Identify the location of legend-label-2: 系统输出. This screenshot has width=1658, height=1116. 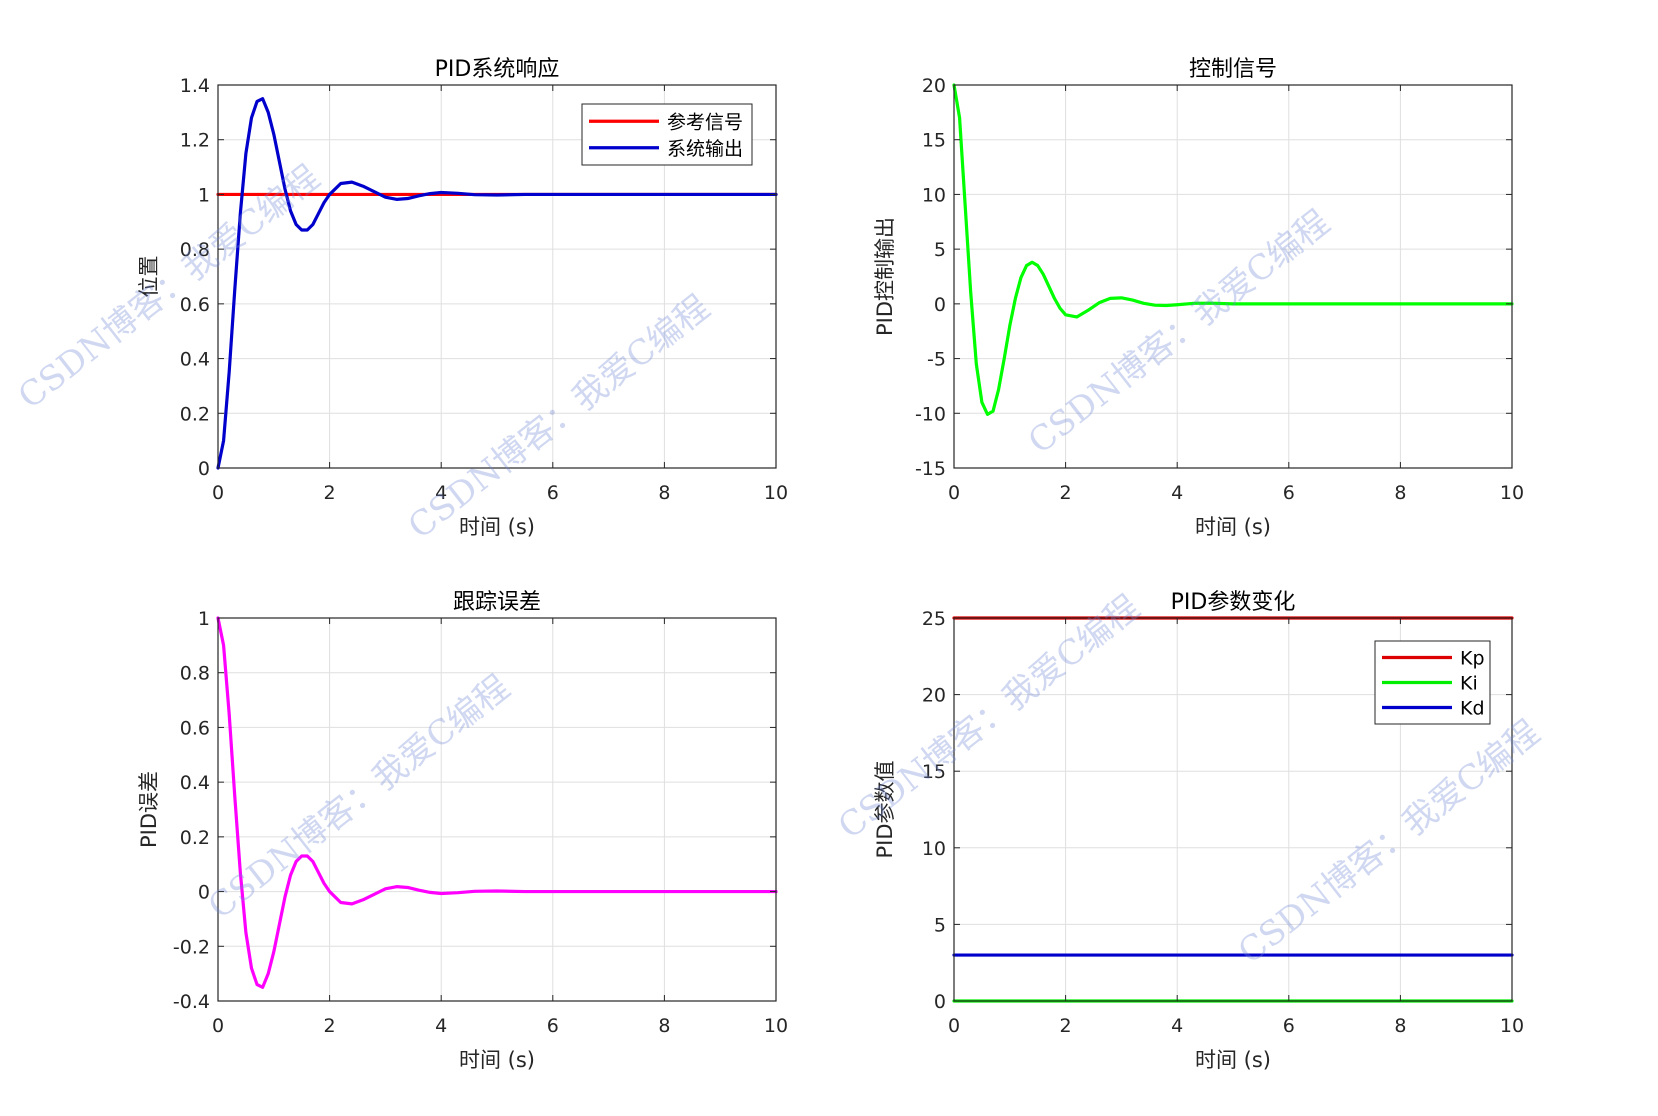
(705, 149).